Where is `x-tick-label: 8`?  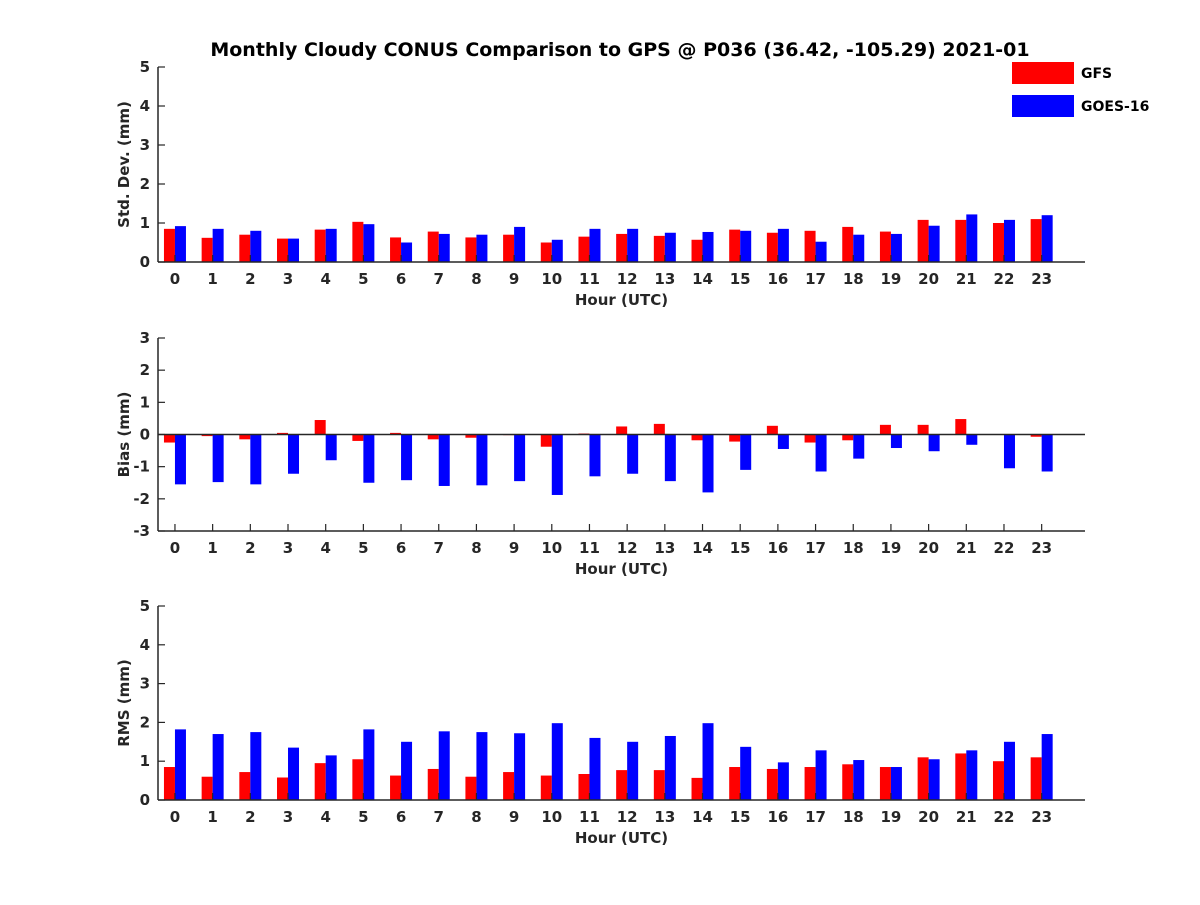 x-tick-label: 8 is located at coordinates (476, 279).